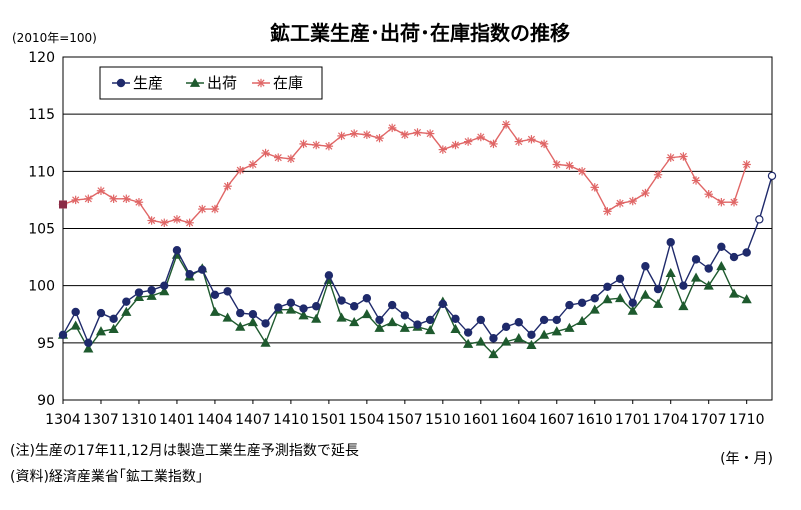 The height and width of the screenshot is (510, 801). I want to click on note-source: (資料)経済産業省｢鉱工業指数｣, so click(106, 477).